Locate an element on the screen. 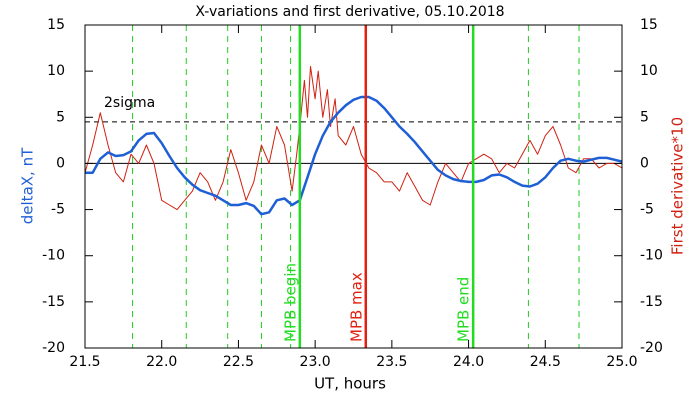 This screenshot has height=400, width=700. x-tick-label: 23.5 is located at coordinates (391, 362).